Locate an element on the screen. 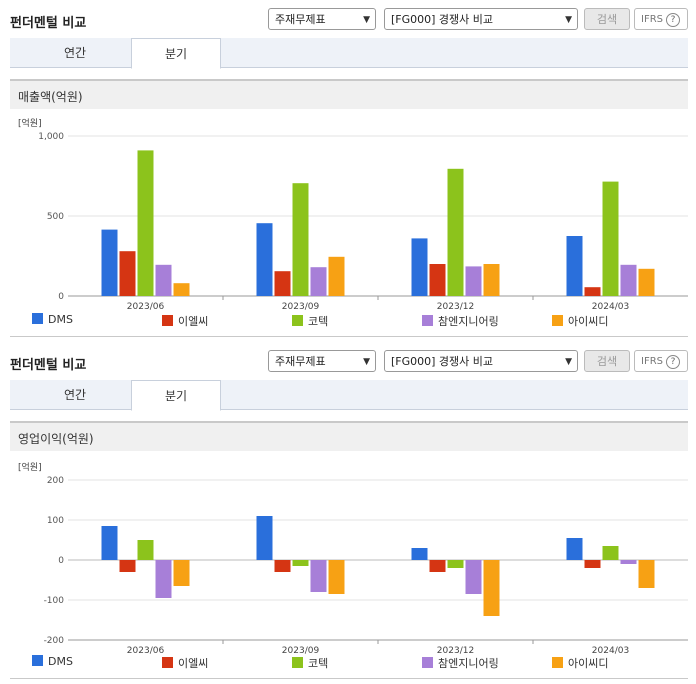  y-tick-label: 500 is located at coordinates (55, 217).